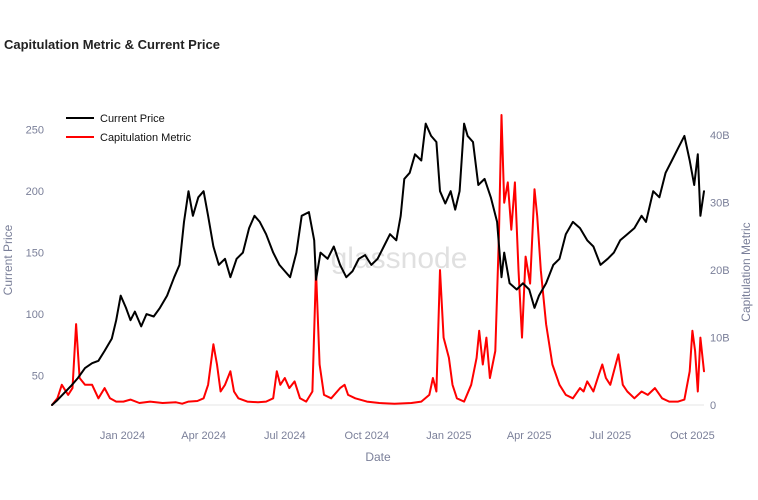 This screenshot has height=500, width=758. I want to click on x-axis-title: Date, so click(378, 457).